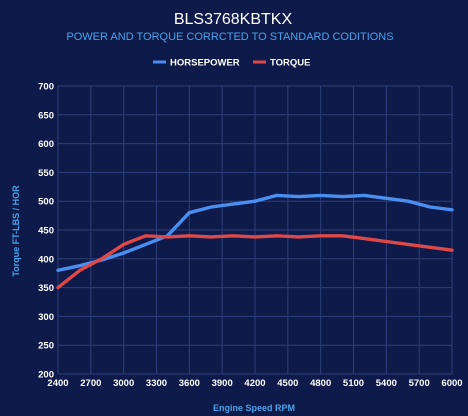  What do you see at coordinates (90, 383) in the screenshot?
I see `x-tick-label: 2700` at bounding box center [90, 383].